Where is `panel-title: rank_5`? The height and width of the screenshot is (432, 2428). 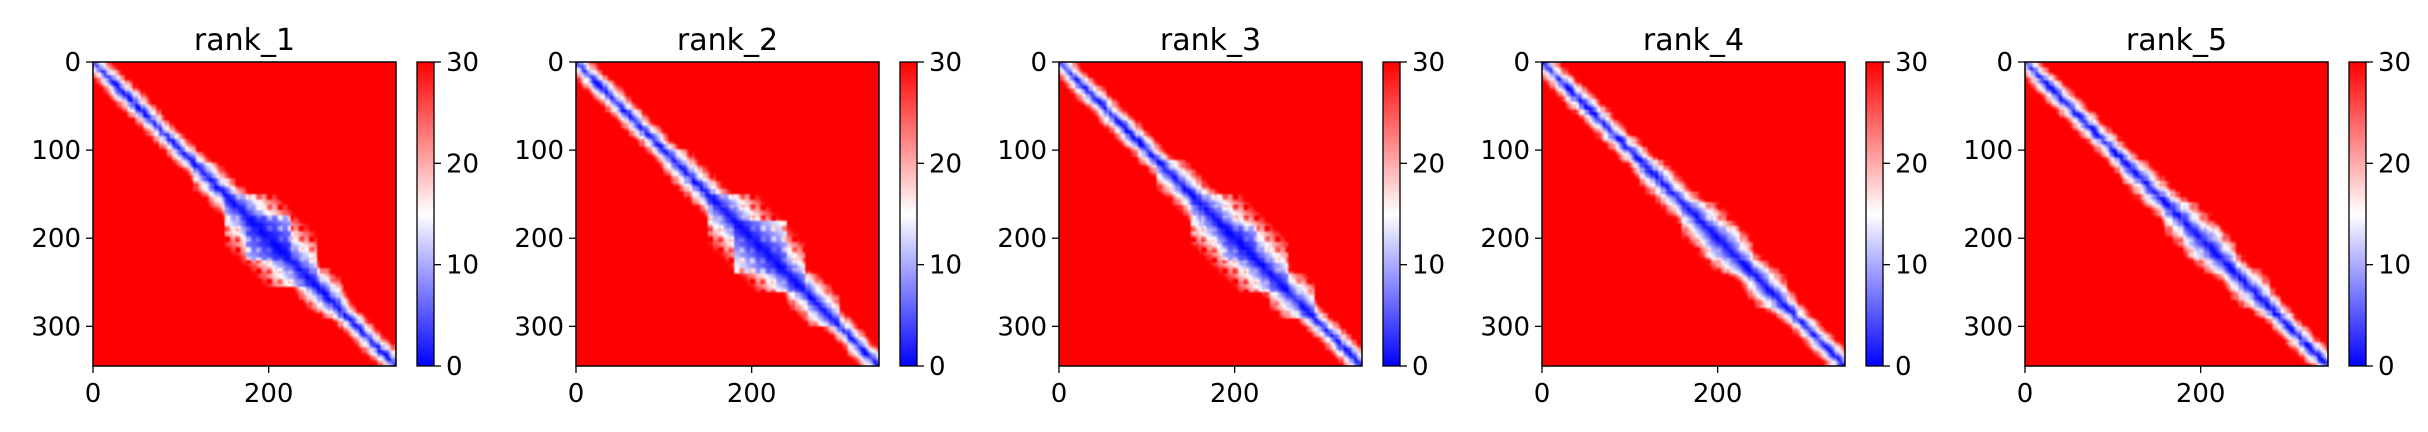 panel-title: rank_5 is located at coordinates (2176, 40).